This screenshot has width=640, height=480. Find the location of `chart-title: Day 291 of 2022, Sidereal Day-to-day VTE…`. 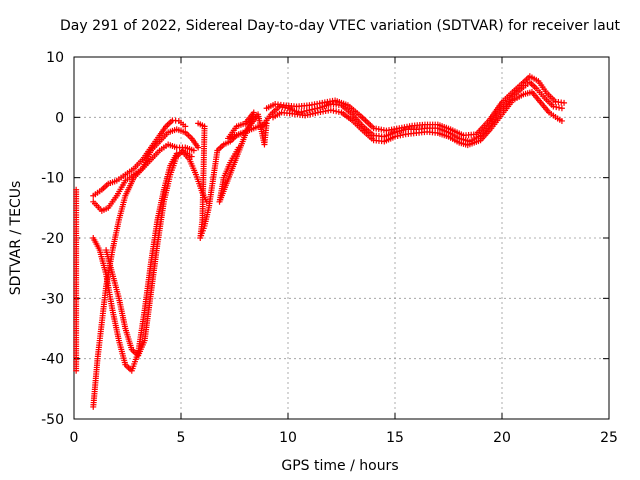

chart-title: Day 291 of 2022, Sidereal Day-to-day VTE… is located at coordinates (340, 26).